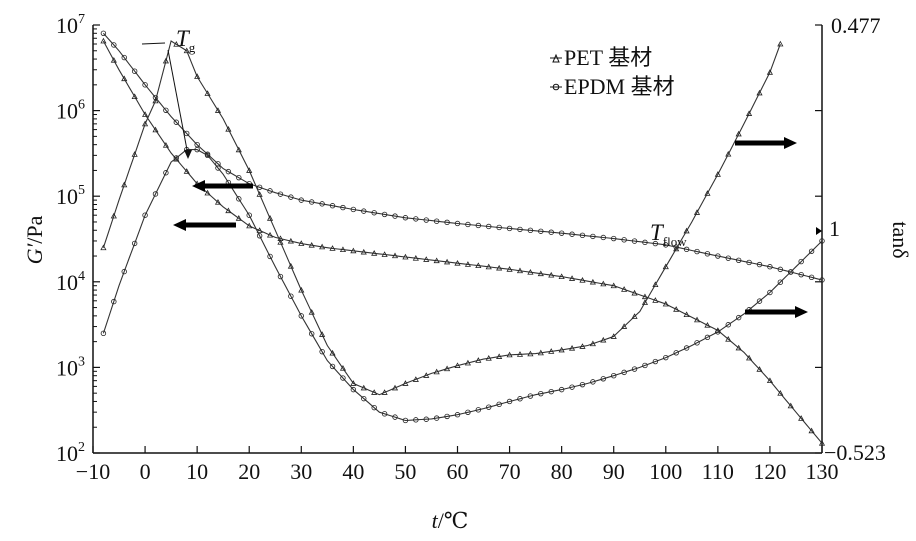 The width and height of the screenshot is (916, 541). Describe the element at coordinates (819, 231) in the screenshot. I see `right-axis-one-marker` at that location.